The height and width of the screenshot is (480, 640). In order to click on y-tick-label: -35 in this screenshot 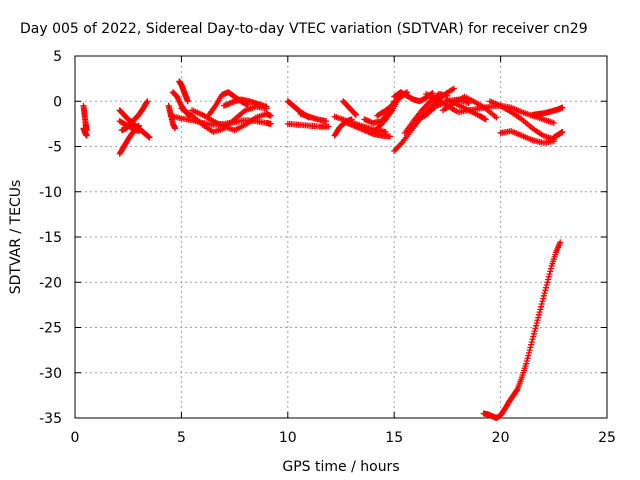, I will do `click(50, 419)`.